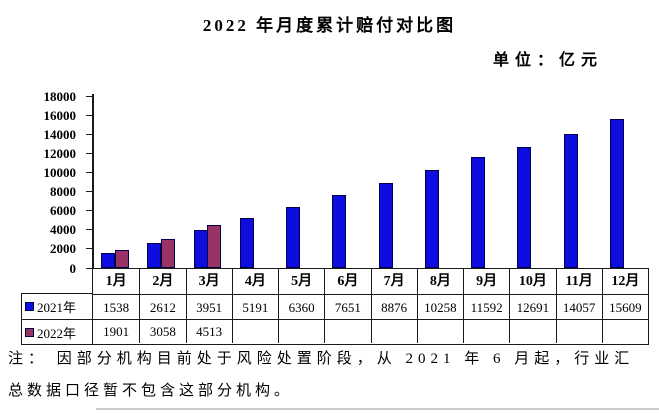  What do you see at coordinates (162, 306) in the screenshot?
I see `value-cell-2021年: 2612` at bounding box center [162, 306].